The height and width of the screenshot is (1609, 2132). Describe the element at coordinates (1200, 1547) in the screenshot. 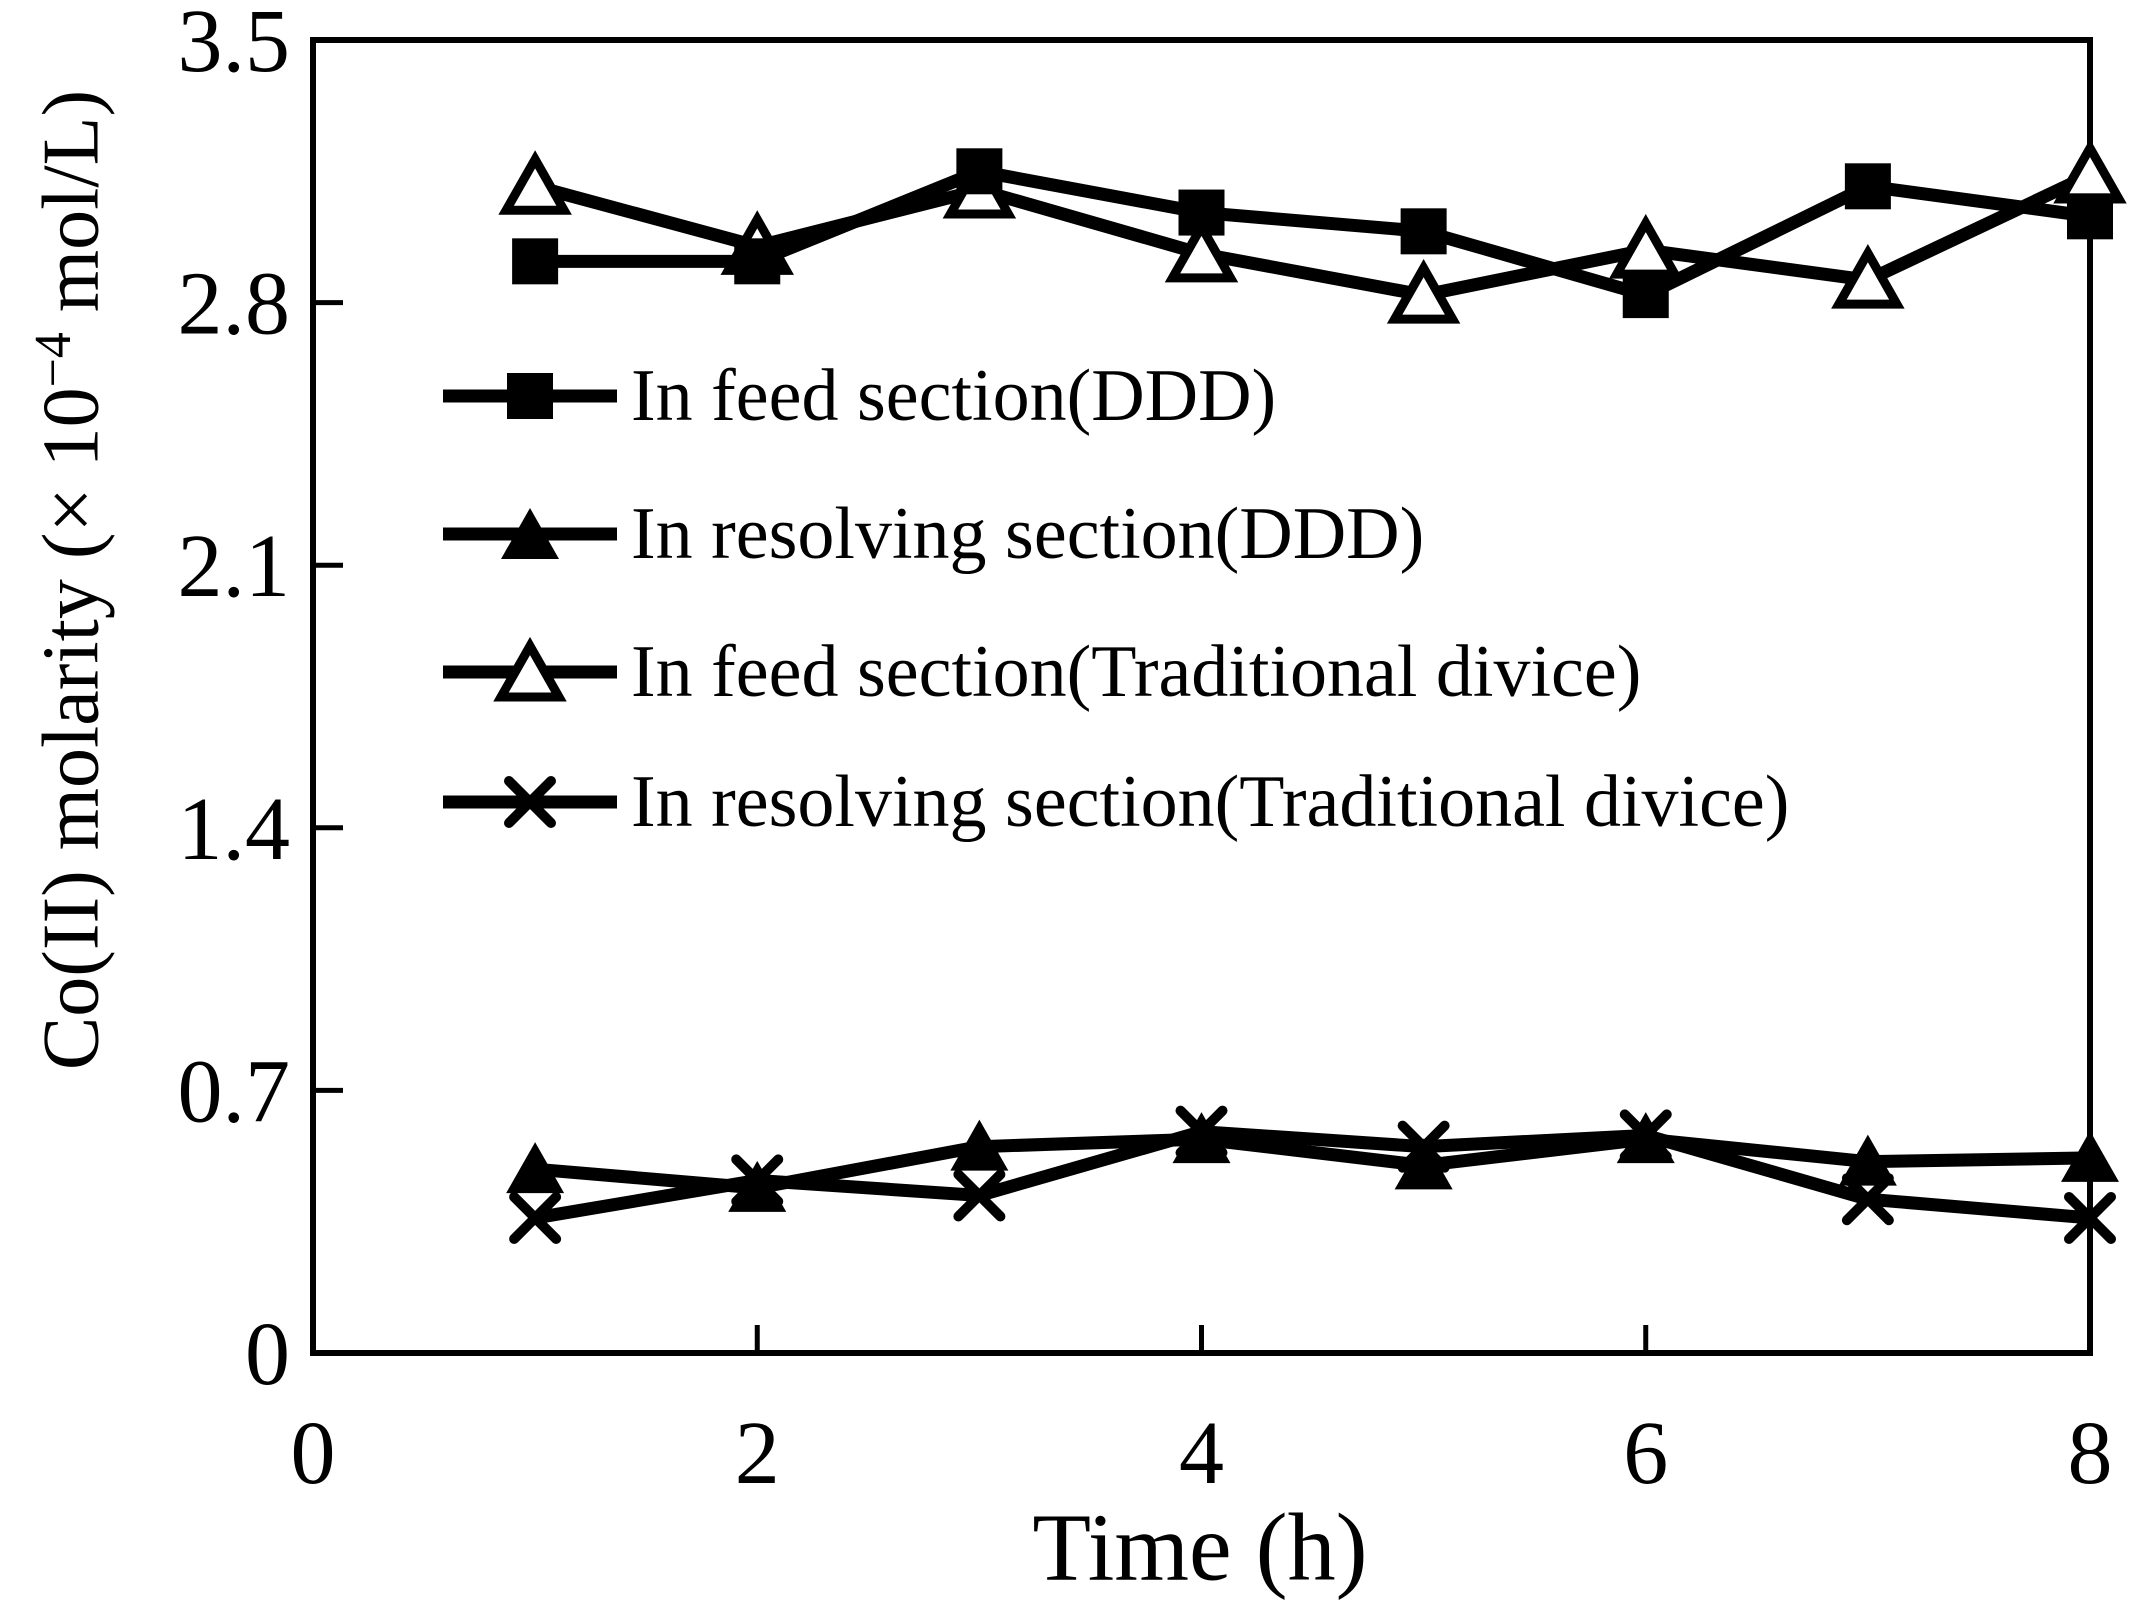

I see `x-axis-title: Time (h)` at that location.